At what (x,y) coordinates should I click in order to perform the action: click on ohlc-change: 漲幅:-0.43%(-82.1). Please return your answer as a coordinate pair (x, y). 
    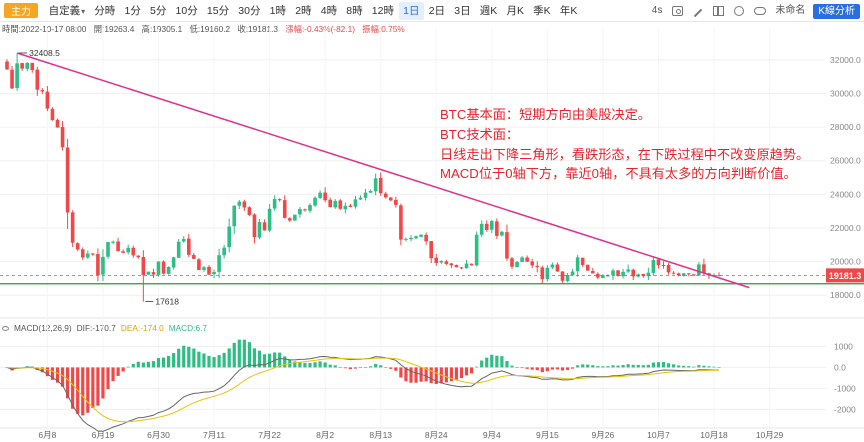
    Looking at the image, I should click on (320, 29).